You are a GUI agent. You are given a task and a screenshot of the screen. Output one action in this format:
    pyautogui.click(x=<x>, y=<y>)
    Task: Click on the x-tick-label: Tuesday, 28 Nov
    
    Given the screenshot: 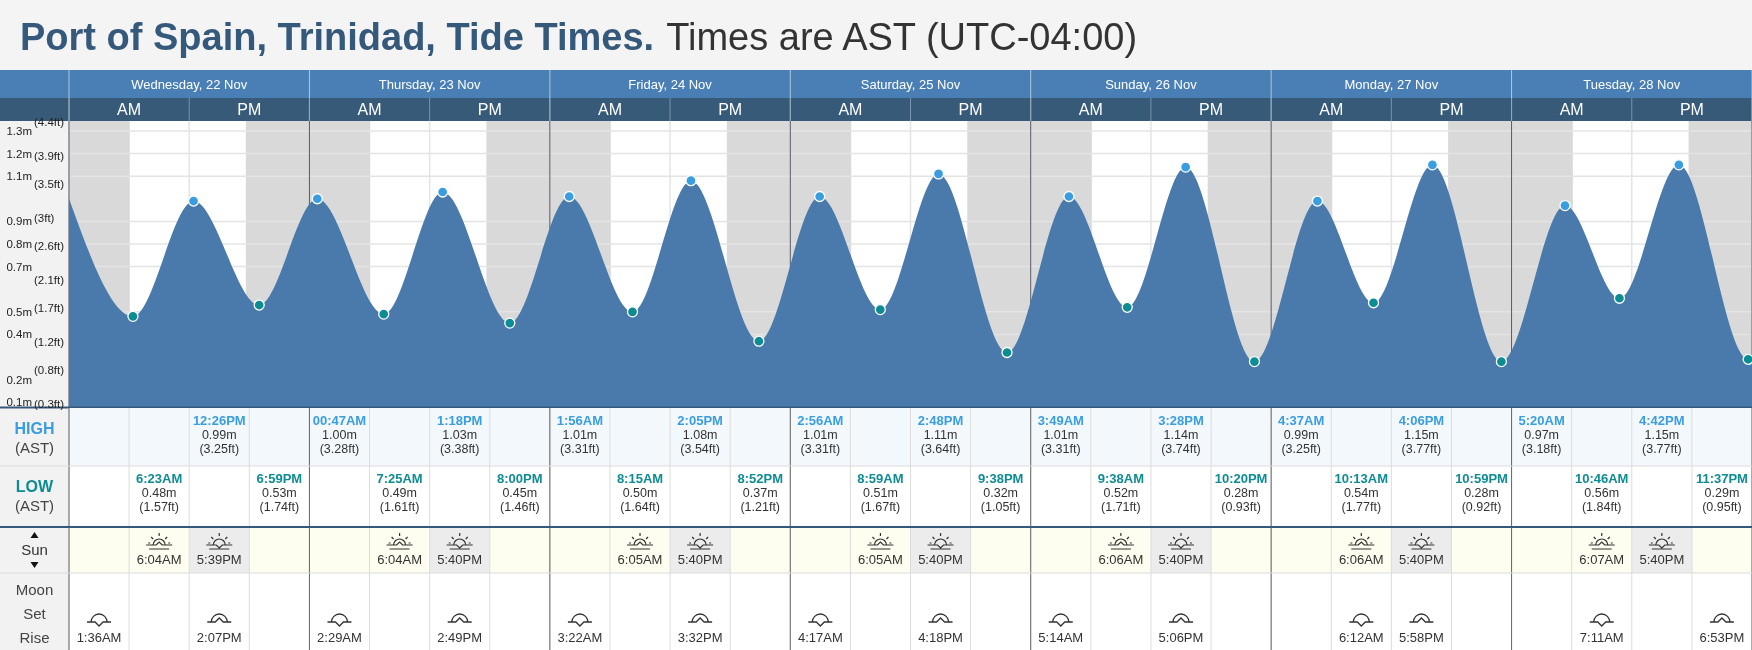 What is the action you would take?
    pyautogui.click(x=1632, y=84)
    